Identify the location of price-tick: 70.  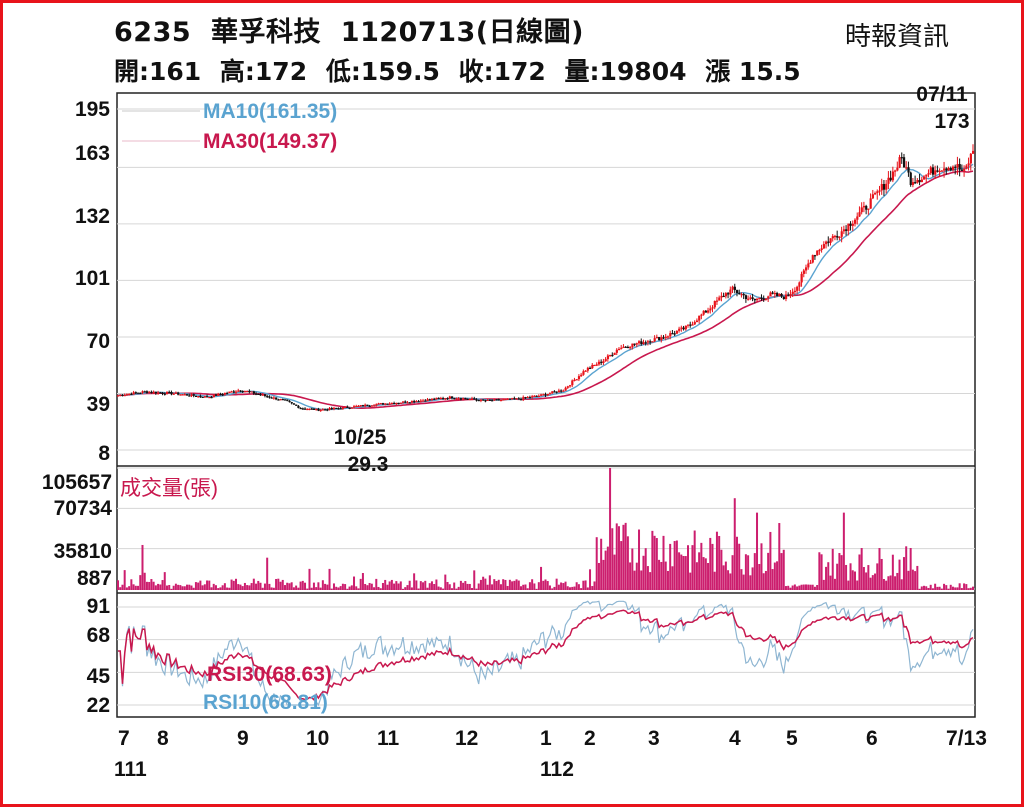
(98, 341).